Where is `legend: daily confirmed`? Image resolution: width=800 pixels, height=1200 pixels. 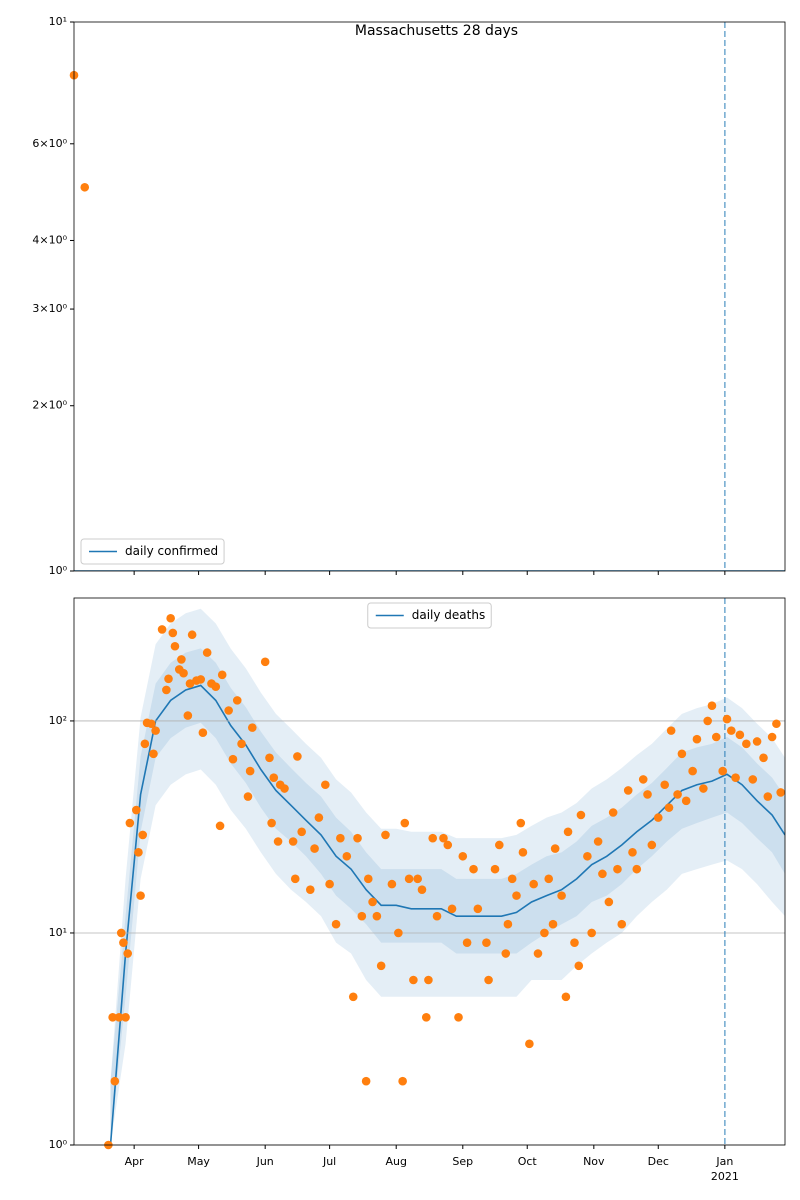 legend: daily confirmed is located at coordinates (152, 551).